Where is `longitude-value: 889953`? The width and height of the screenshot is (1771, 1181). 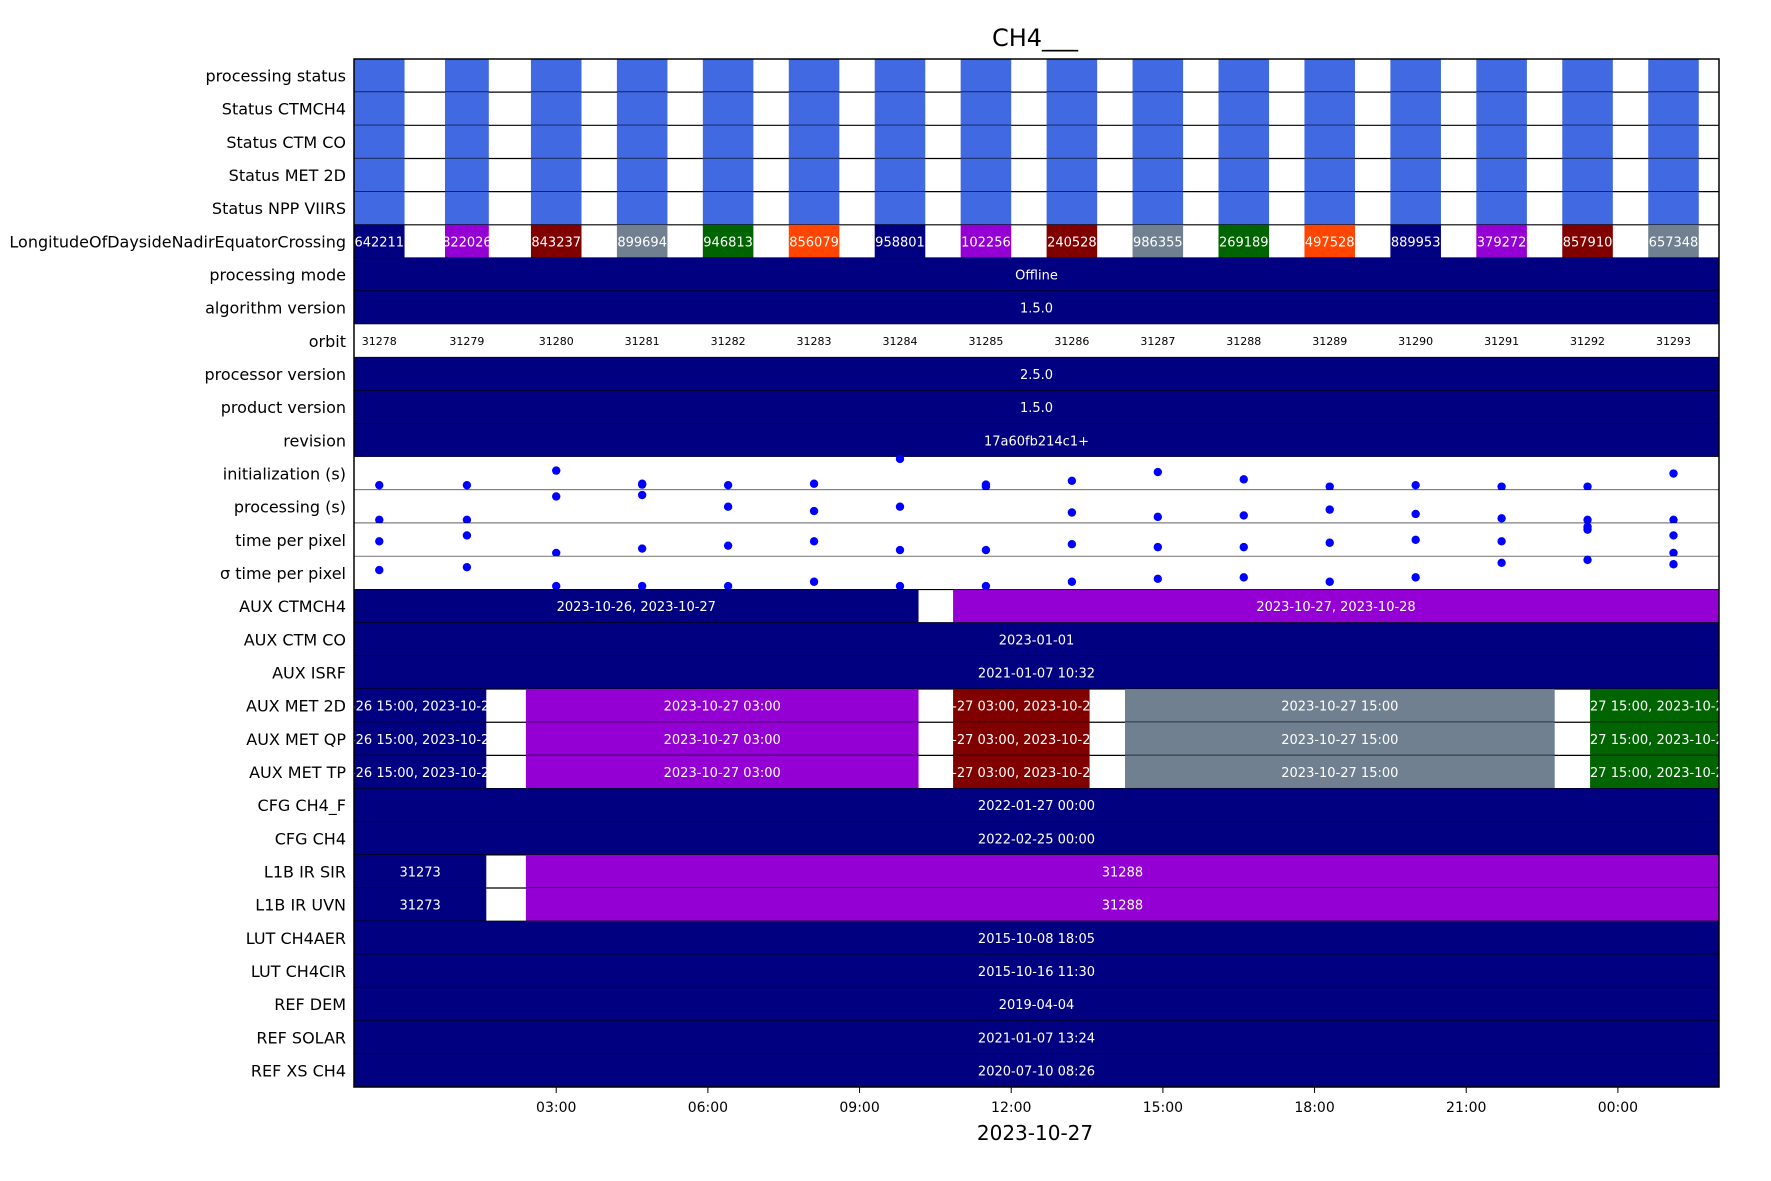 longitude-value: 889953 is located at coordinates (1416, 242).